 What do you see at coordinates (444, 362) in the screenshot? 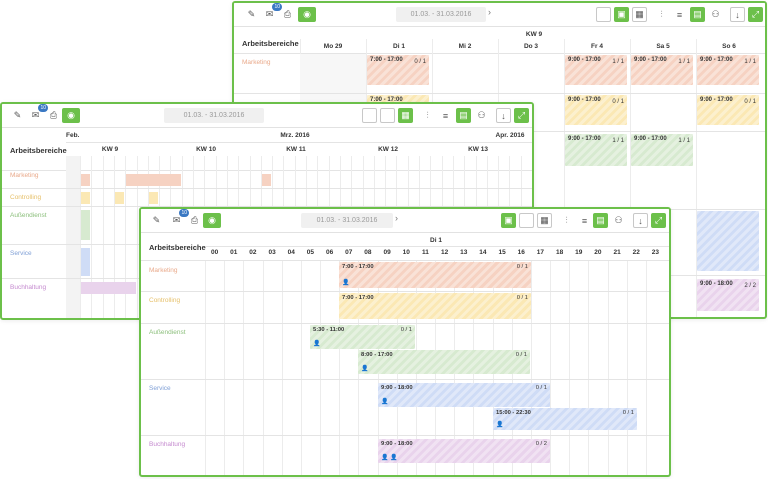
I see `shift-block: 8:00 - 17:00 0 / 1 👤` at bounding box center [444, 362].